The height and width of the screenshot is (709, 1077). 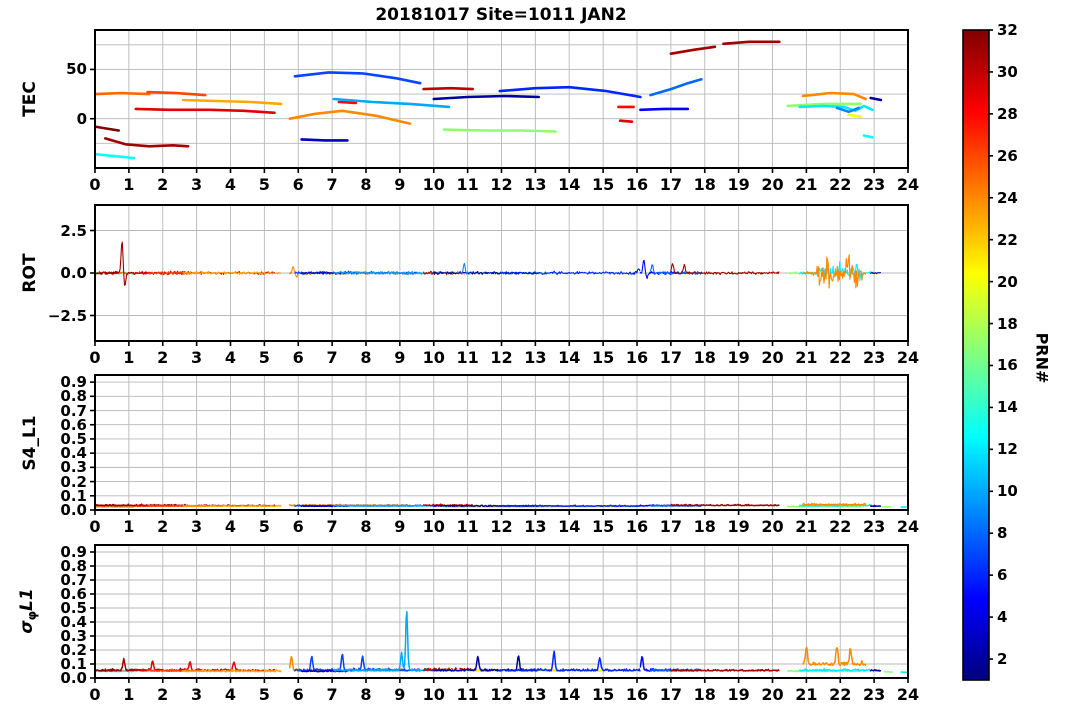 I want to click on sigma-symbol: σ, so click(x=26, y=627).